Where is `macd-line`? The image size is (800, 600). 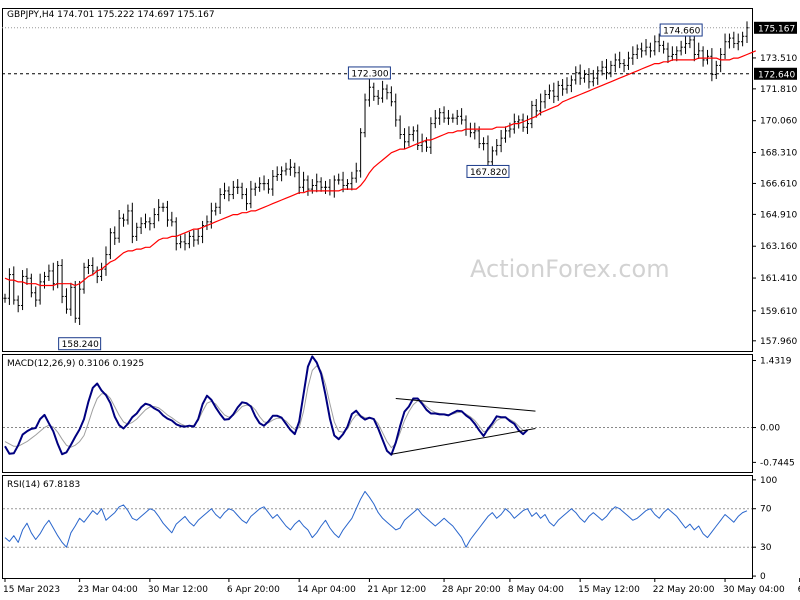
macd-line is located at coordinates (266, 405).